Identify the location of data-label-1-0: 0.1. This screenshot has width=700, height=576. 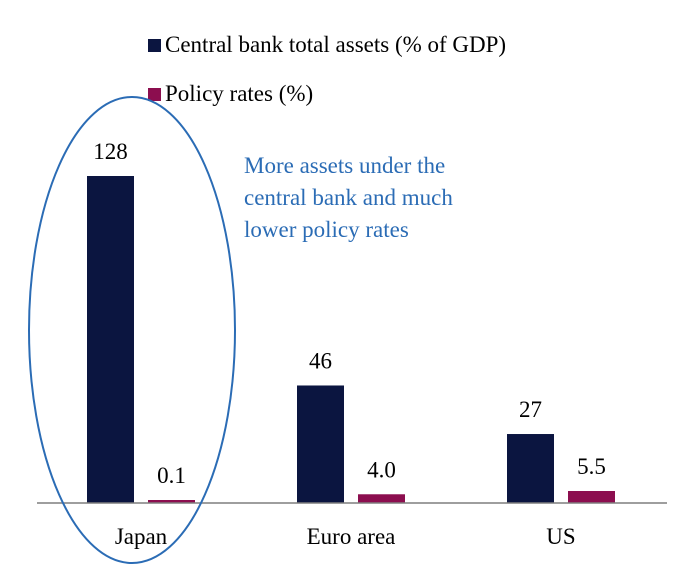
(171, 475).